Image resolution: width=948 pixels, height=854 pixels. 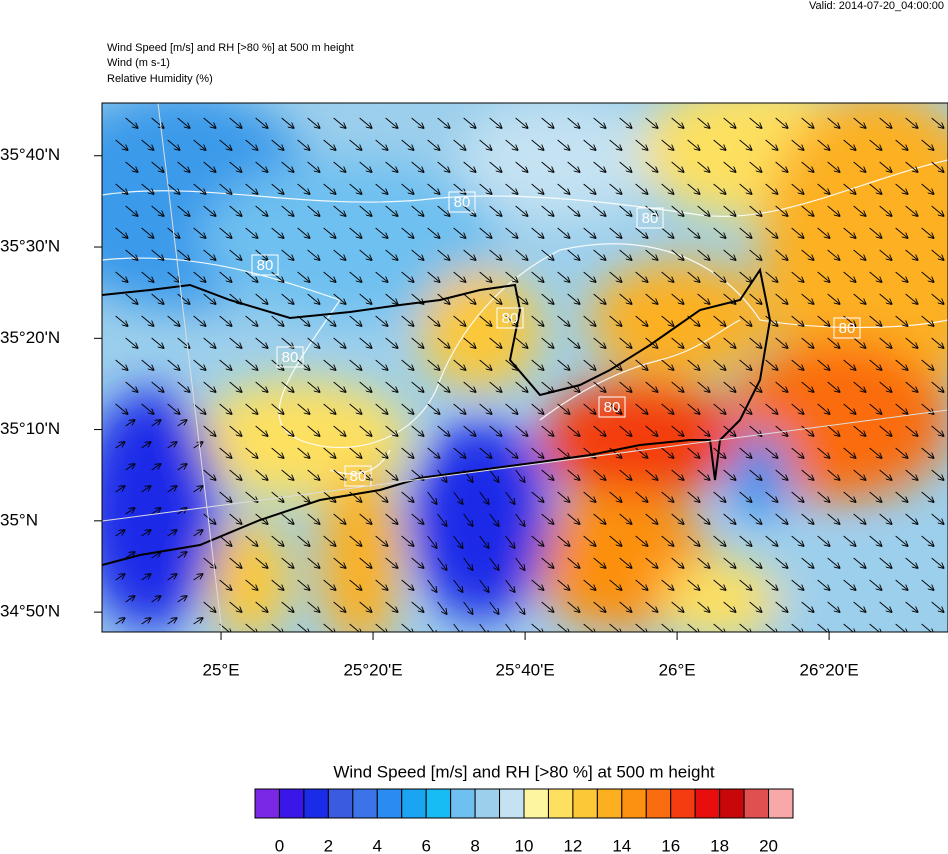 I want to click on x-tick-label: 26°20'E, so click(x=829, y=669).